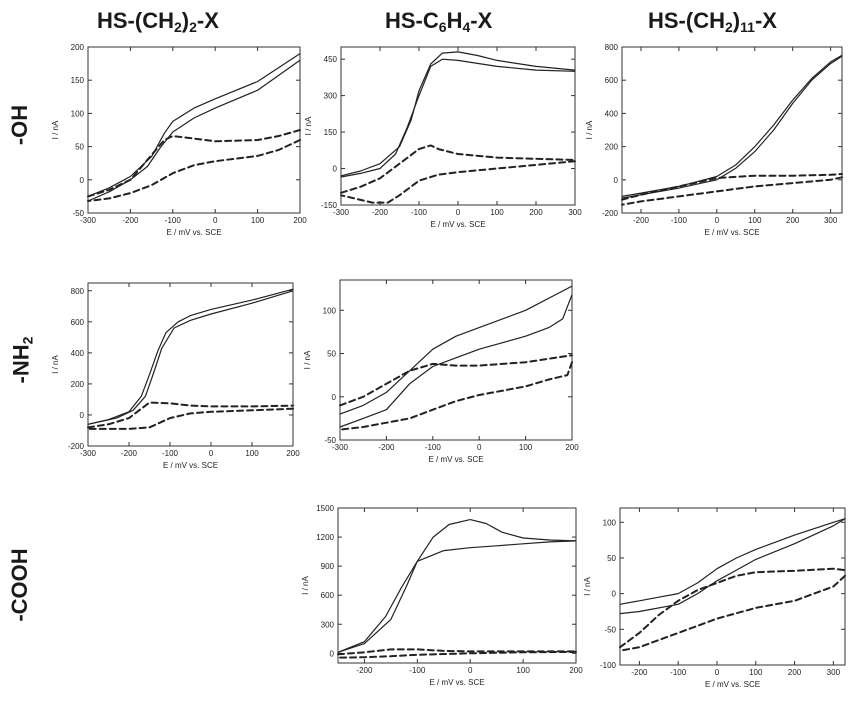 The width and height of the screenshot is (848, 708). Describe the element at coordinates (325, 508) in the screenshot. I see `y-tick-label: 1500` at that location.